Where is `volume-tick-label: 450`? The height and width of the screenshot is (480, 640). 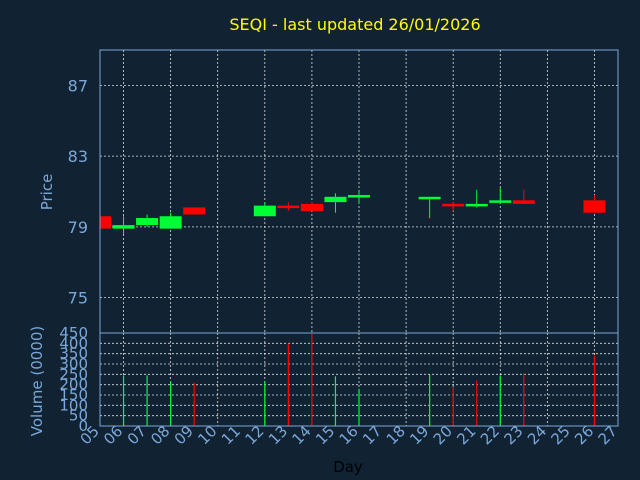 volume-tick-label: 450 is located at coordinates (73, 333).